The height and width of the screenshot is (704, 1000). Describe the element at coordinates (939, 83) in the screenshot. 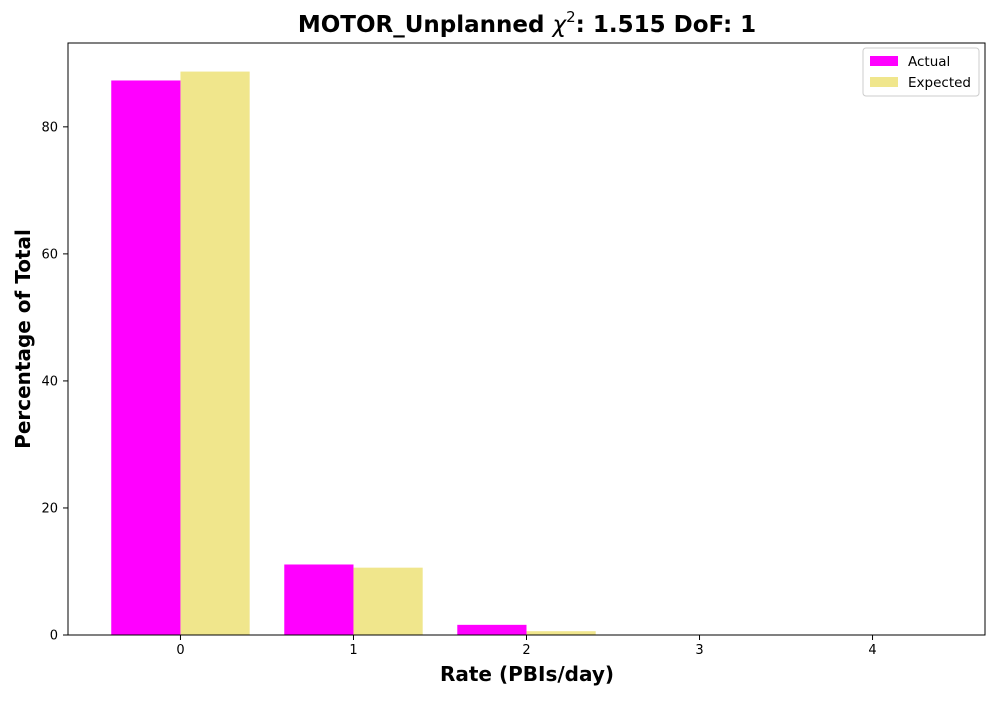

I see `legend-label-expected: Expected` at that location.